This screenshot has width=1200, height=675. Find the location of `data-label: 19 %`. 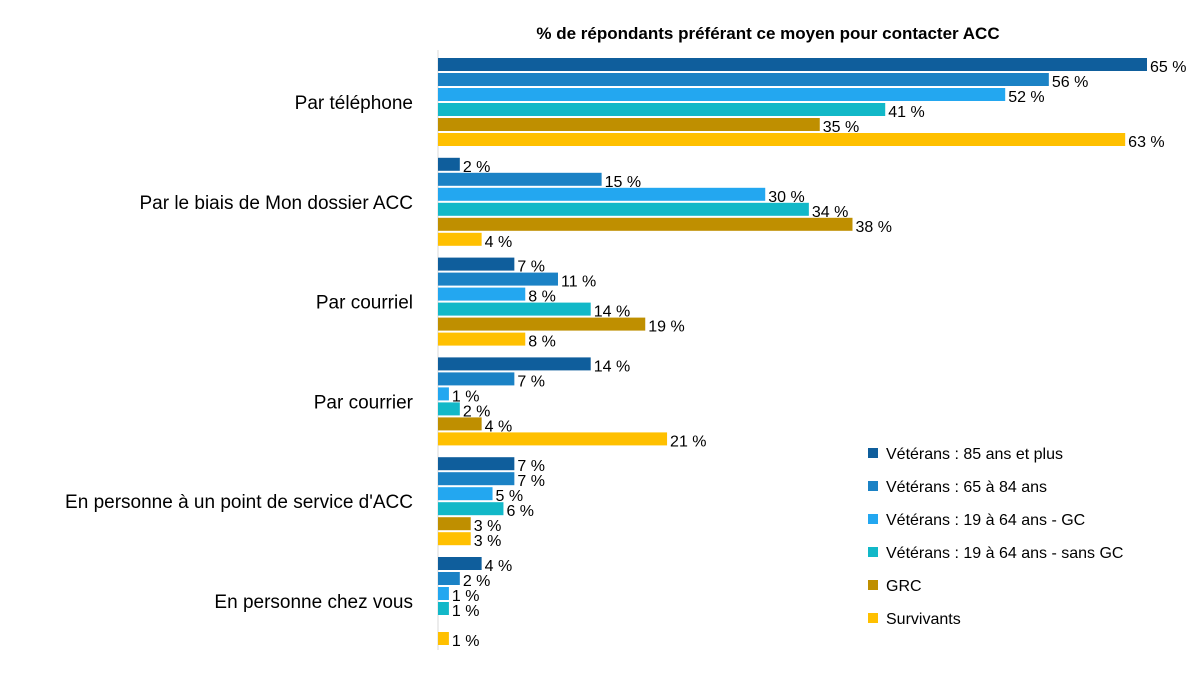

data-label: 19 % is located at coordinates (666, 327).